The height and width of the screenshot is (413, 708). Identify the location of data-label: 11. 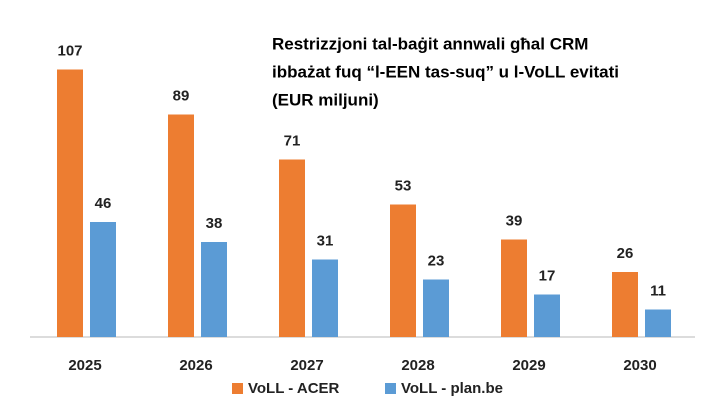
(658, 290).